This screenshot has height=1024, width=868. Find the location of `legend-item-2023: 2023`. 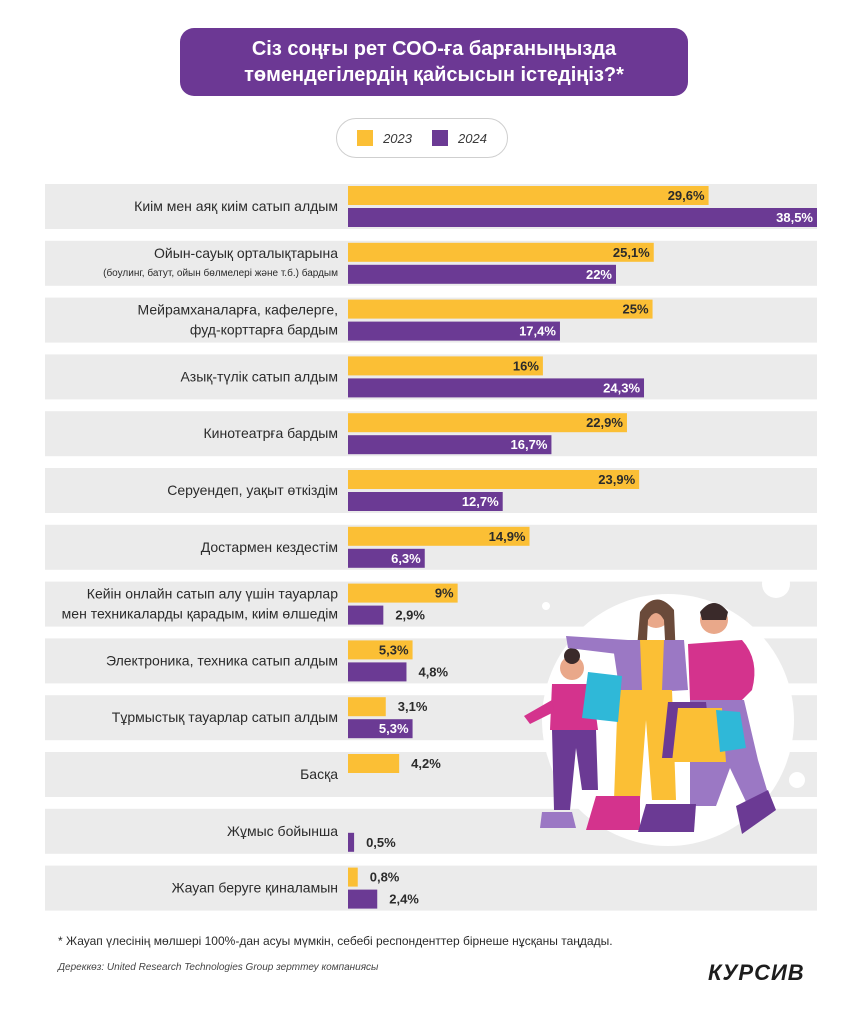

legend-item-2023: 2023 is located at coordinates (384, 138).